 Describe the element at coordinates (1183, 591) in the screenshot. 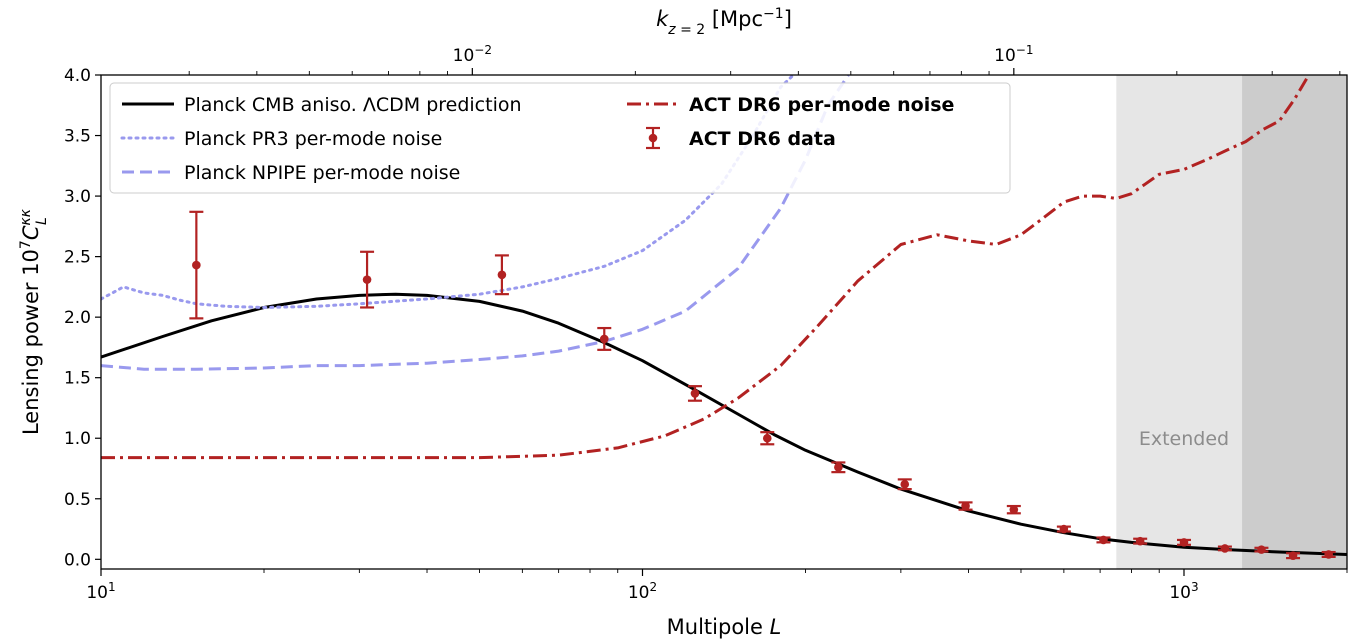

I see `x-tick-label-2: 10³` at that location.